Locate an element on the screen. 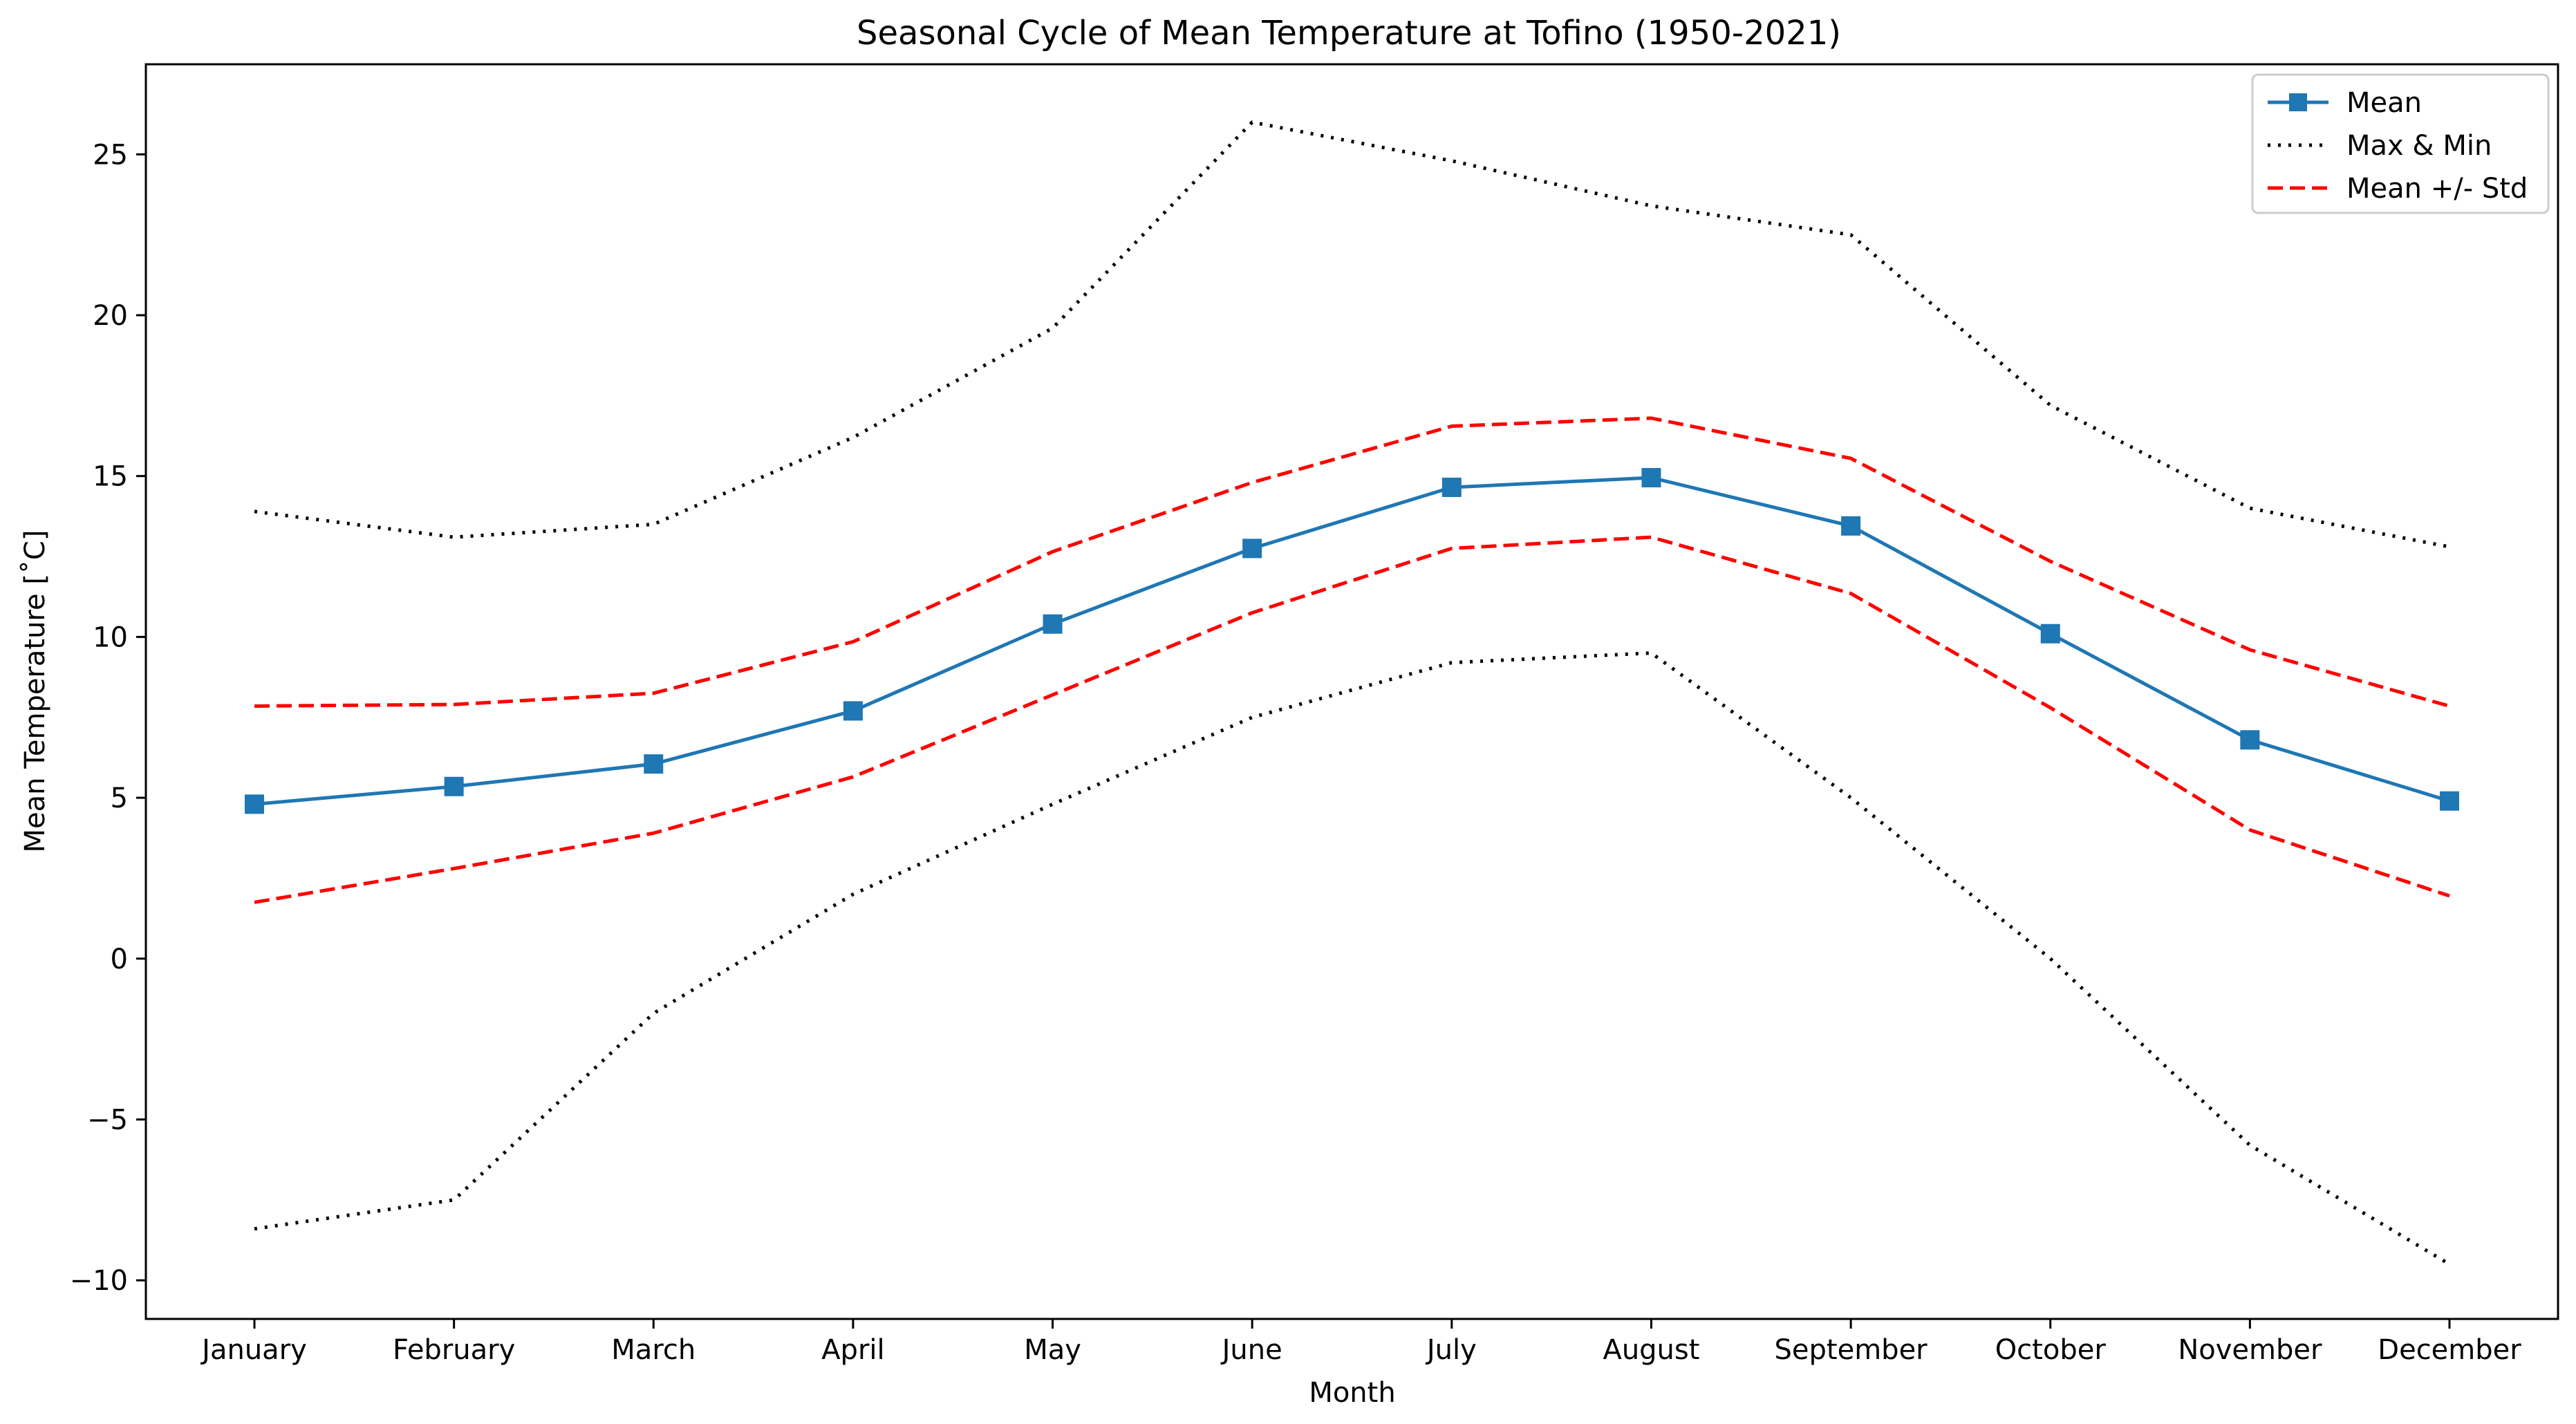 The height and width of the screenshot is (1424, 2576). x-tick-label: October is located at coordinates (2051, 1350).